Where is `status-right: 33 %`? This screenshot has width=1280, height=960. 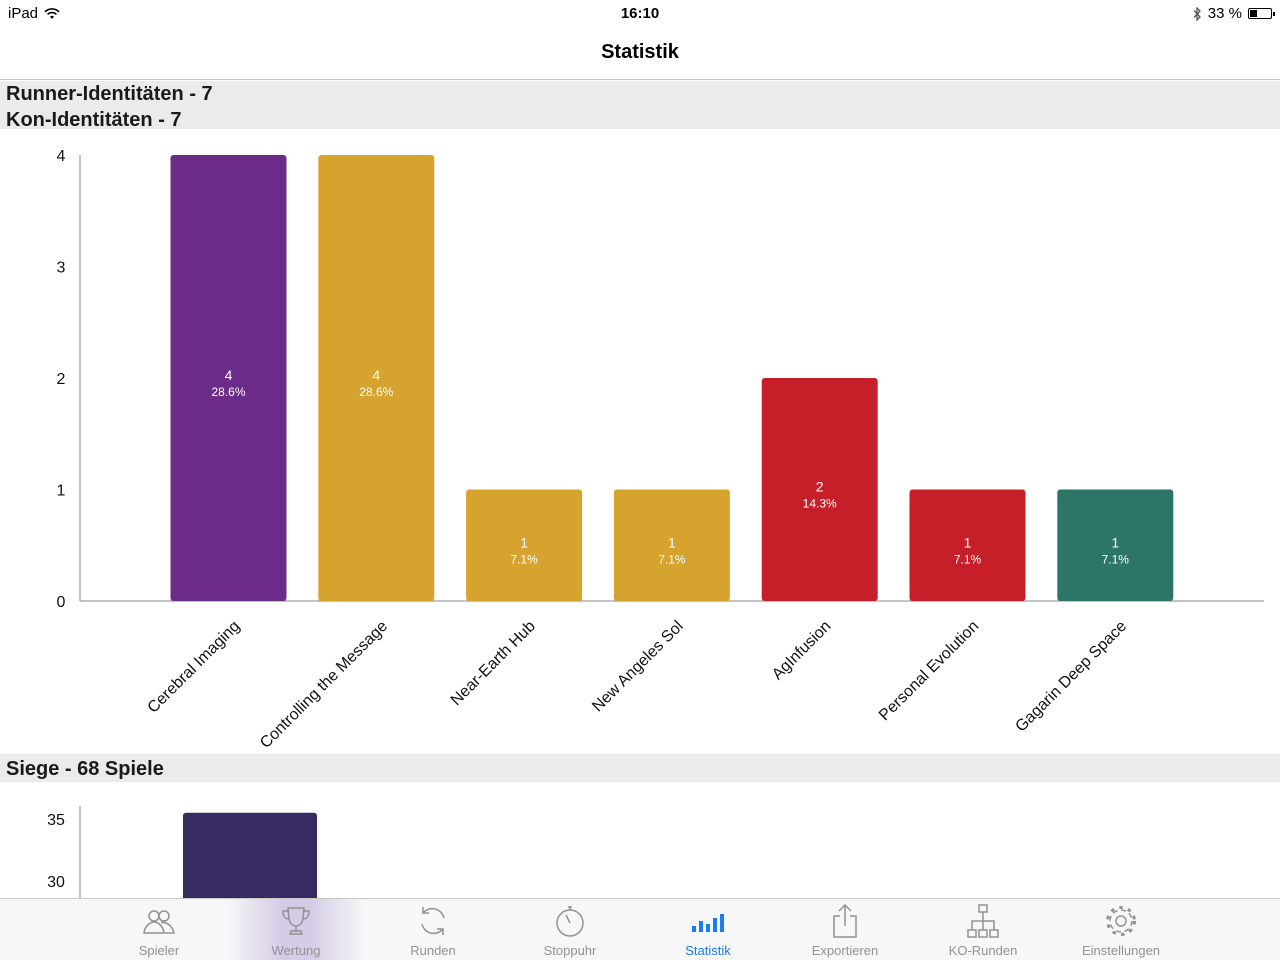 status-right: 33 % is located at coordinates (1233, 13).